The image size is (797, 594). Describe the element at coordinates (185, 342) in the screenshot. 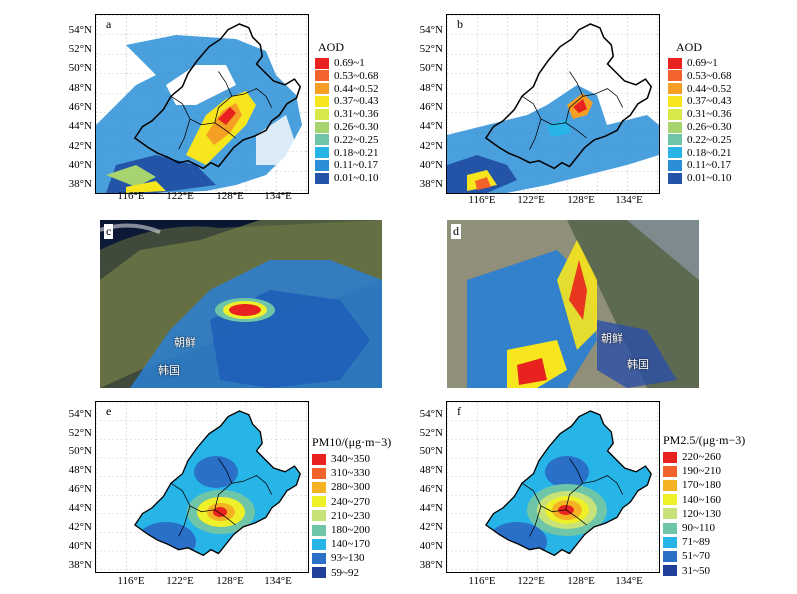

I see `label-north-korea-c: 朝鲜` at that location.